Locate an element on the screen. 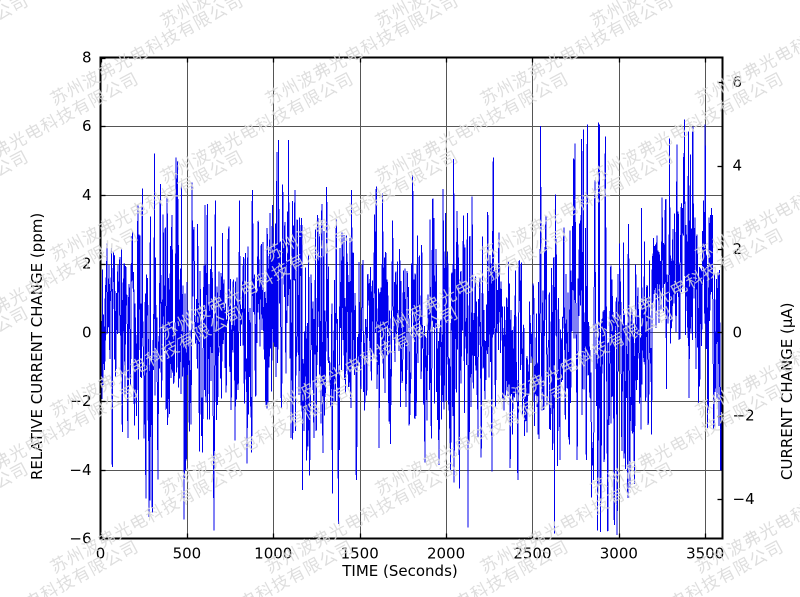 The image size is (800, 597). y-tick-label-left: 0 is located at coordinates (87, 332).